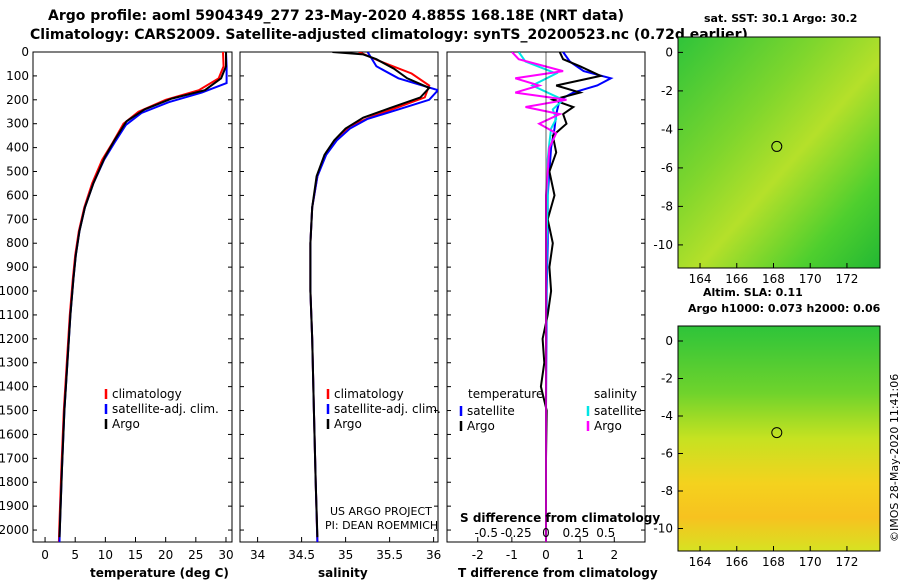  I want to click on top-tick-label: -0.25, so click(516, 533).